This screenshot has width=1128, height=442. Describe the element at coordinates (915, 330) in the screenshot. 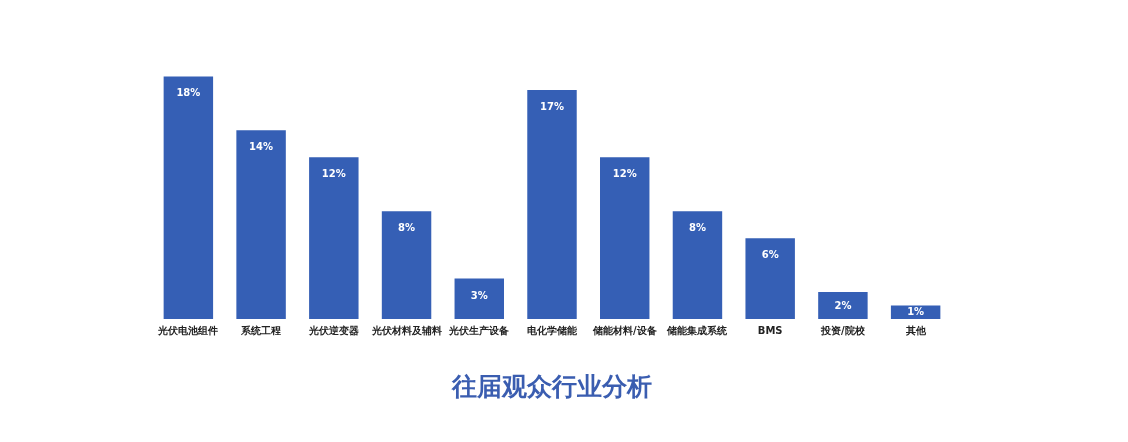

I see `x-tick-label: 其他` at that location.